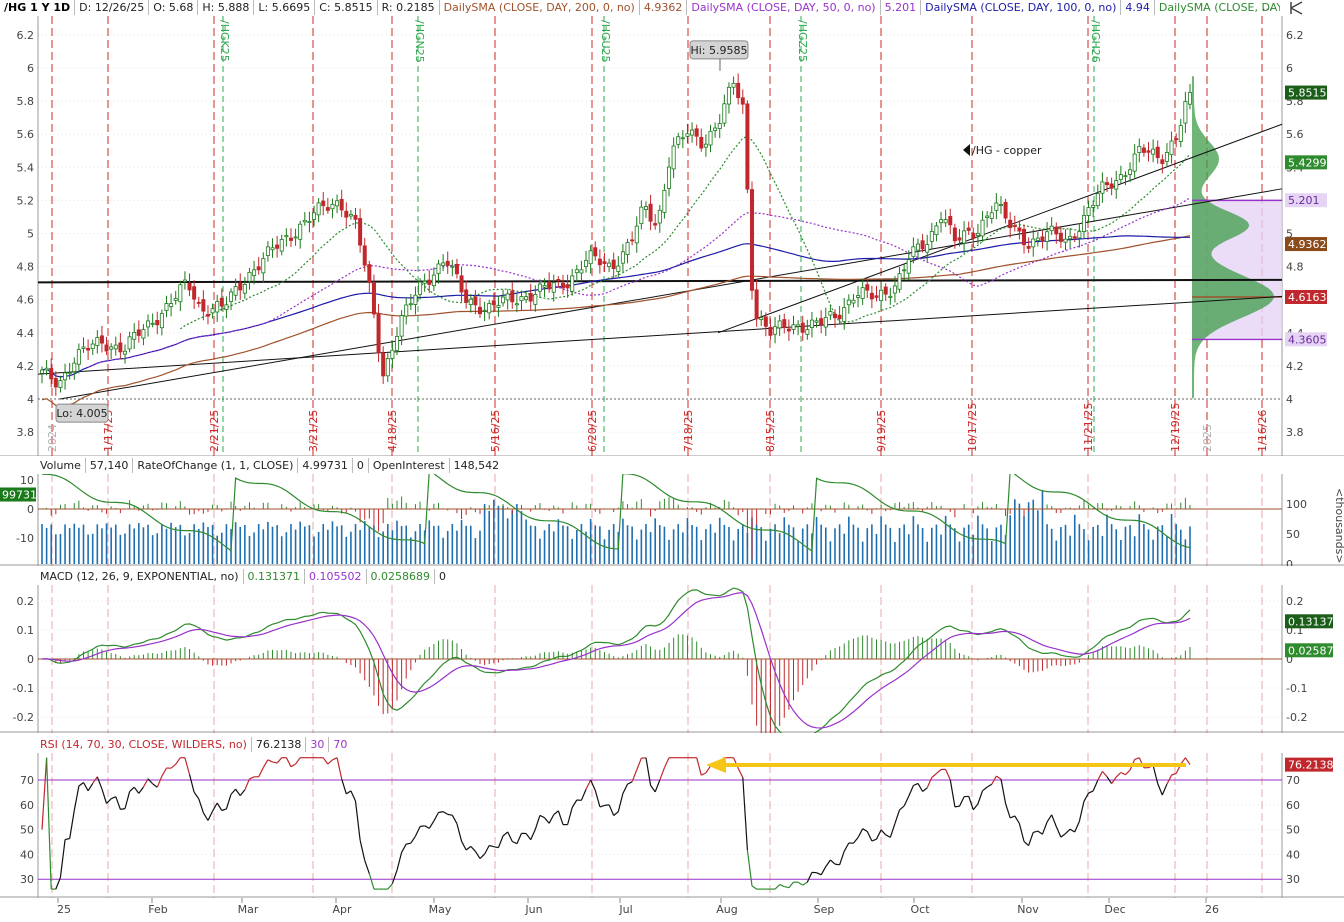 The width and height of the screenshot is (1344, 922). Describe the element at coordinates (784, 7) in the screenshot. I see `sma50-label: DailySMA (CLOSE, DAY, 50, 0, no)` at that location.